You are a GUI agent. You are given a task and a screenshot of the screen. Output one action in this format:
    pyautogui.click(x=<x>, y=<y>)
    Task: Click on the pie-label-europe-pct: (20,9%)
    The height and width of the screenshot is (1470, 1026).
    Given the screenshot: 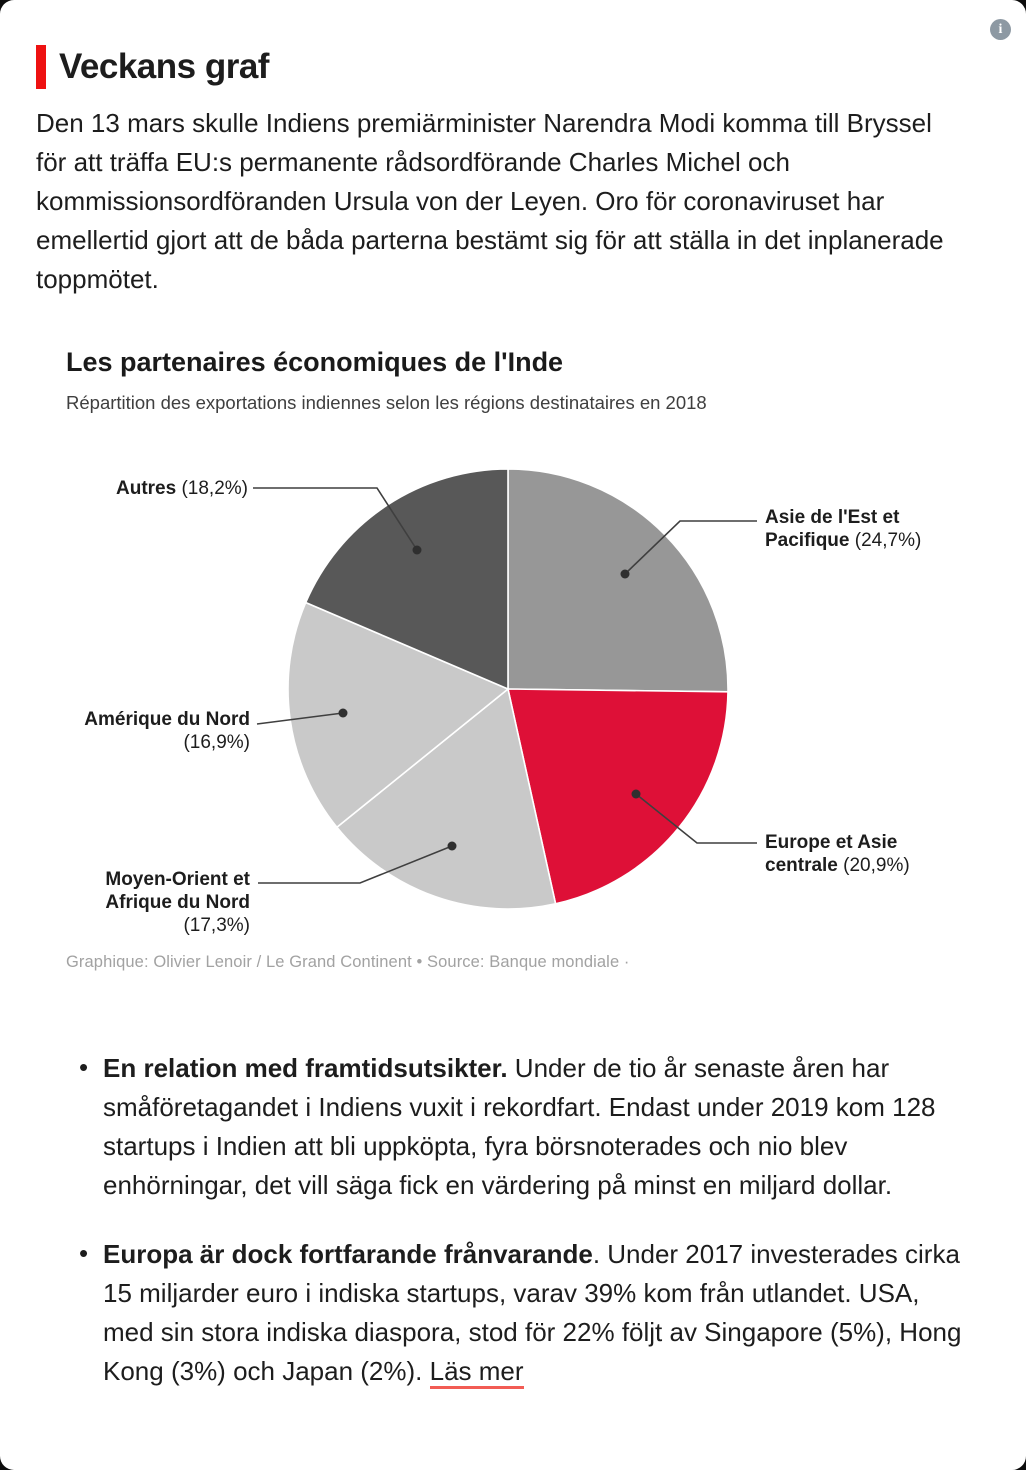 What is the action you would take?
    pyautogui.click(x=873, y=865)
    